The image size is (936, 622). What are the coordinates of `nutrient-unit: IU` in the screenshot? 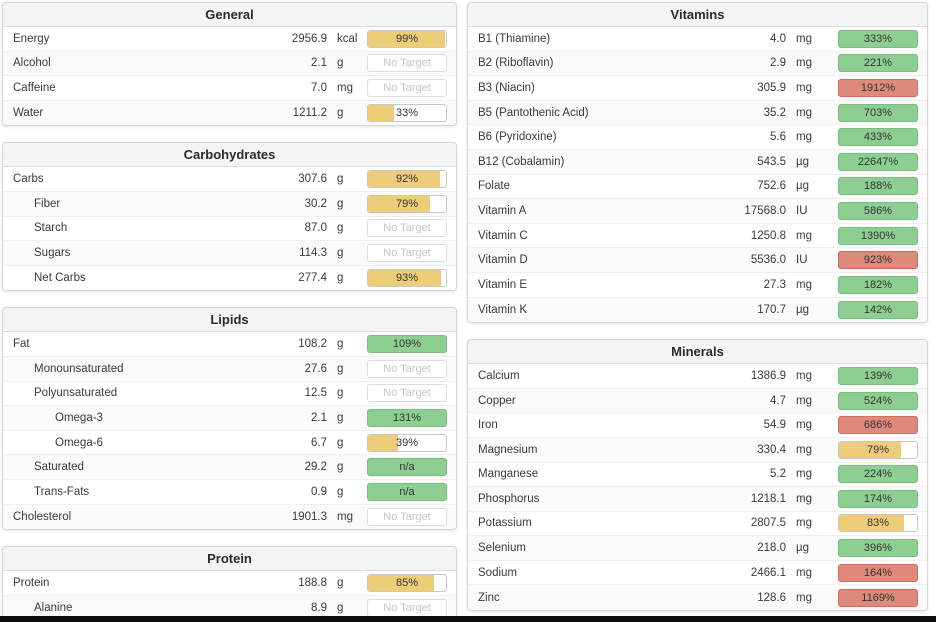 It's located at (802, 210).